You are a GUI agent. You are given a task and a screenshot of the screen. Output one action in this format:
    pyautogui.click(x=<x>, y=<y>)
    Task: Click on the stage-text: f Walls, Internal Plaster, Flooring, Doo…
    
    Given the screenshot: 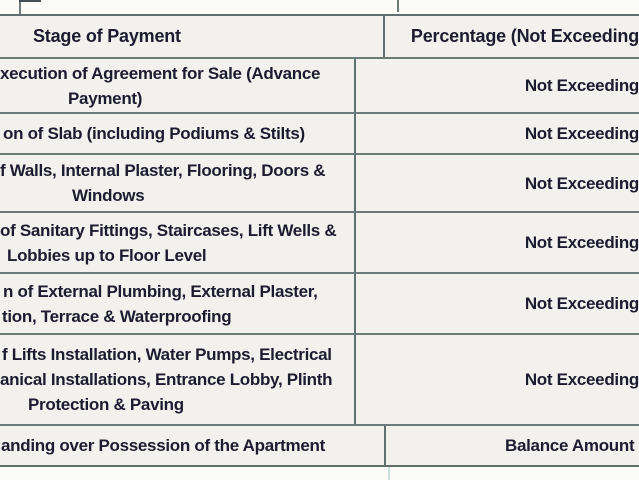 What is the action you would take?
    pyautogui.click(x=163, y=170)
    